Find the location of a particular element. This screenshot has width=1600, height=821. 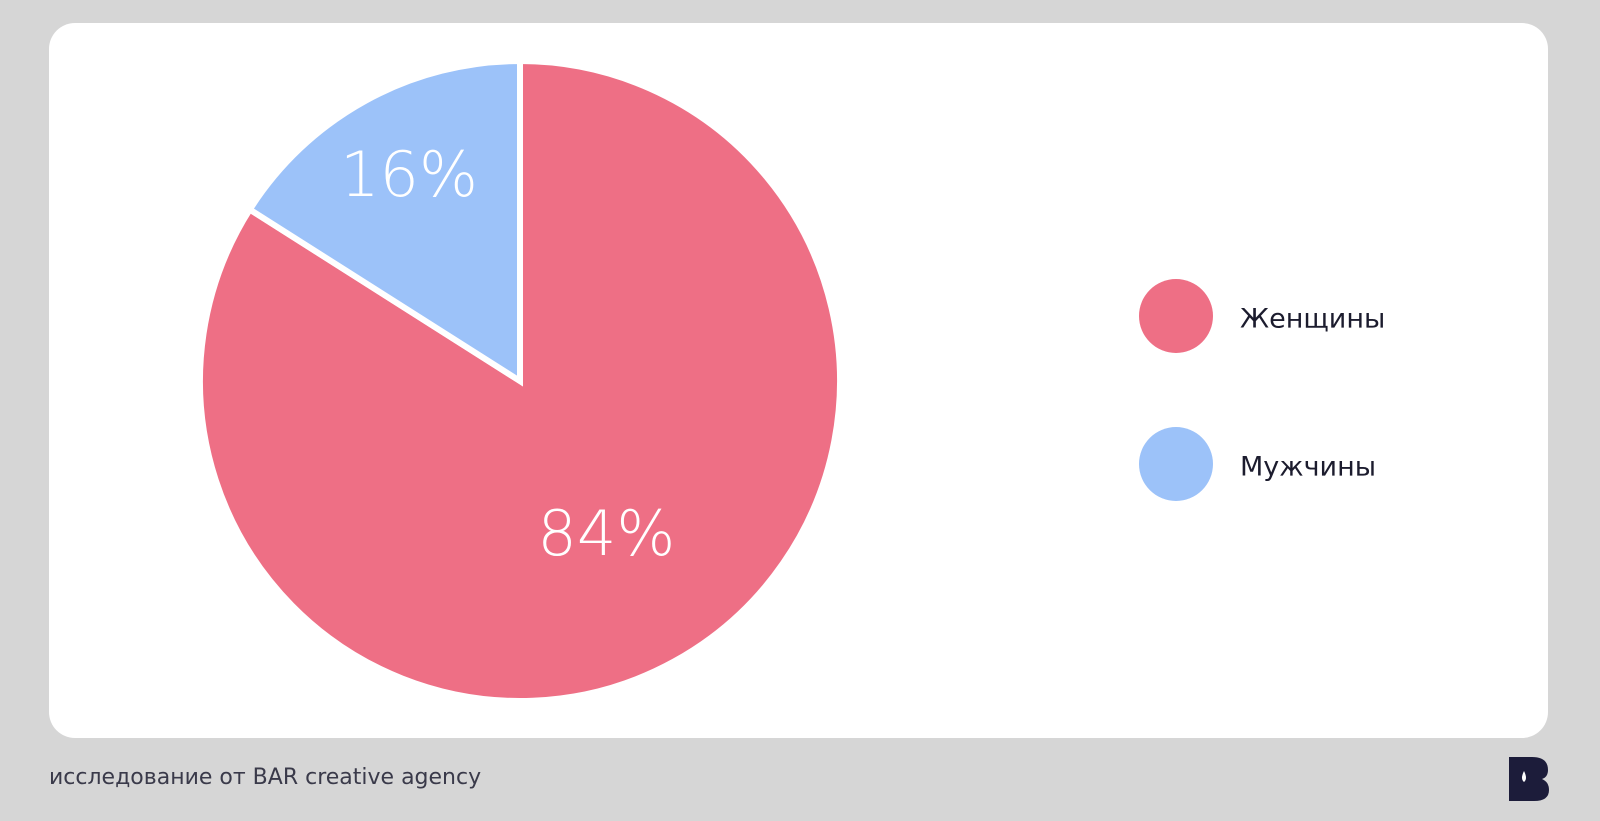

logo is located at coordinates (1529, 779).